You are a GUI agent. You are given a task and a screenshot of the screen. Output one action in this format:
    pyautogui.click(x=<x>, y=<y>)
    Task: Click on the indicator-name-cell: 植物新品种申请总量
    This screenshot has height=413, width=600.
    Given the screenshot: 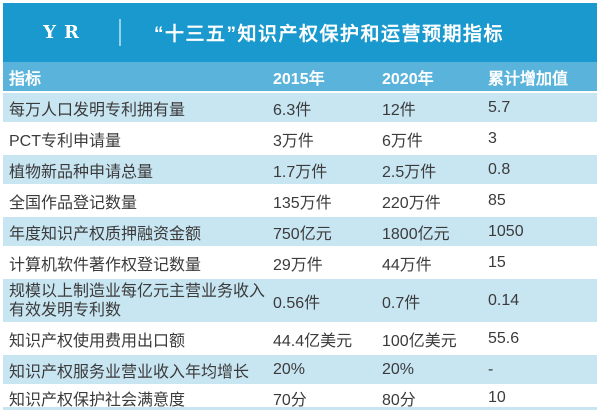 What is the action you would take?
    pyautogui.click(x=81, y=172)
    